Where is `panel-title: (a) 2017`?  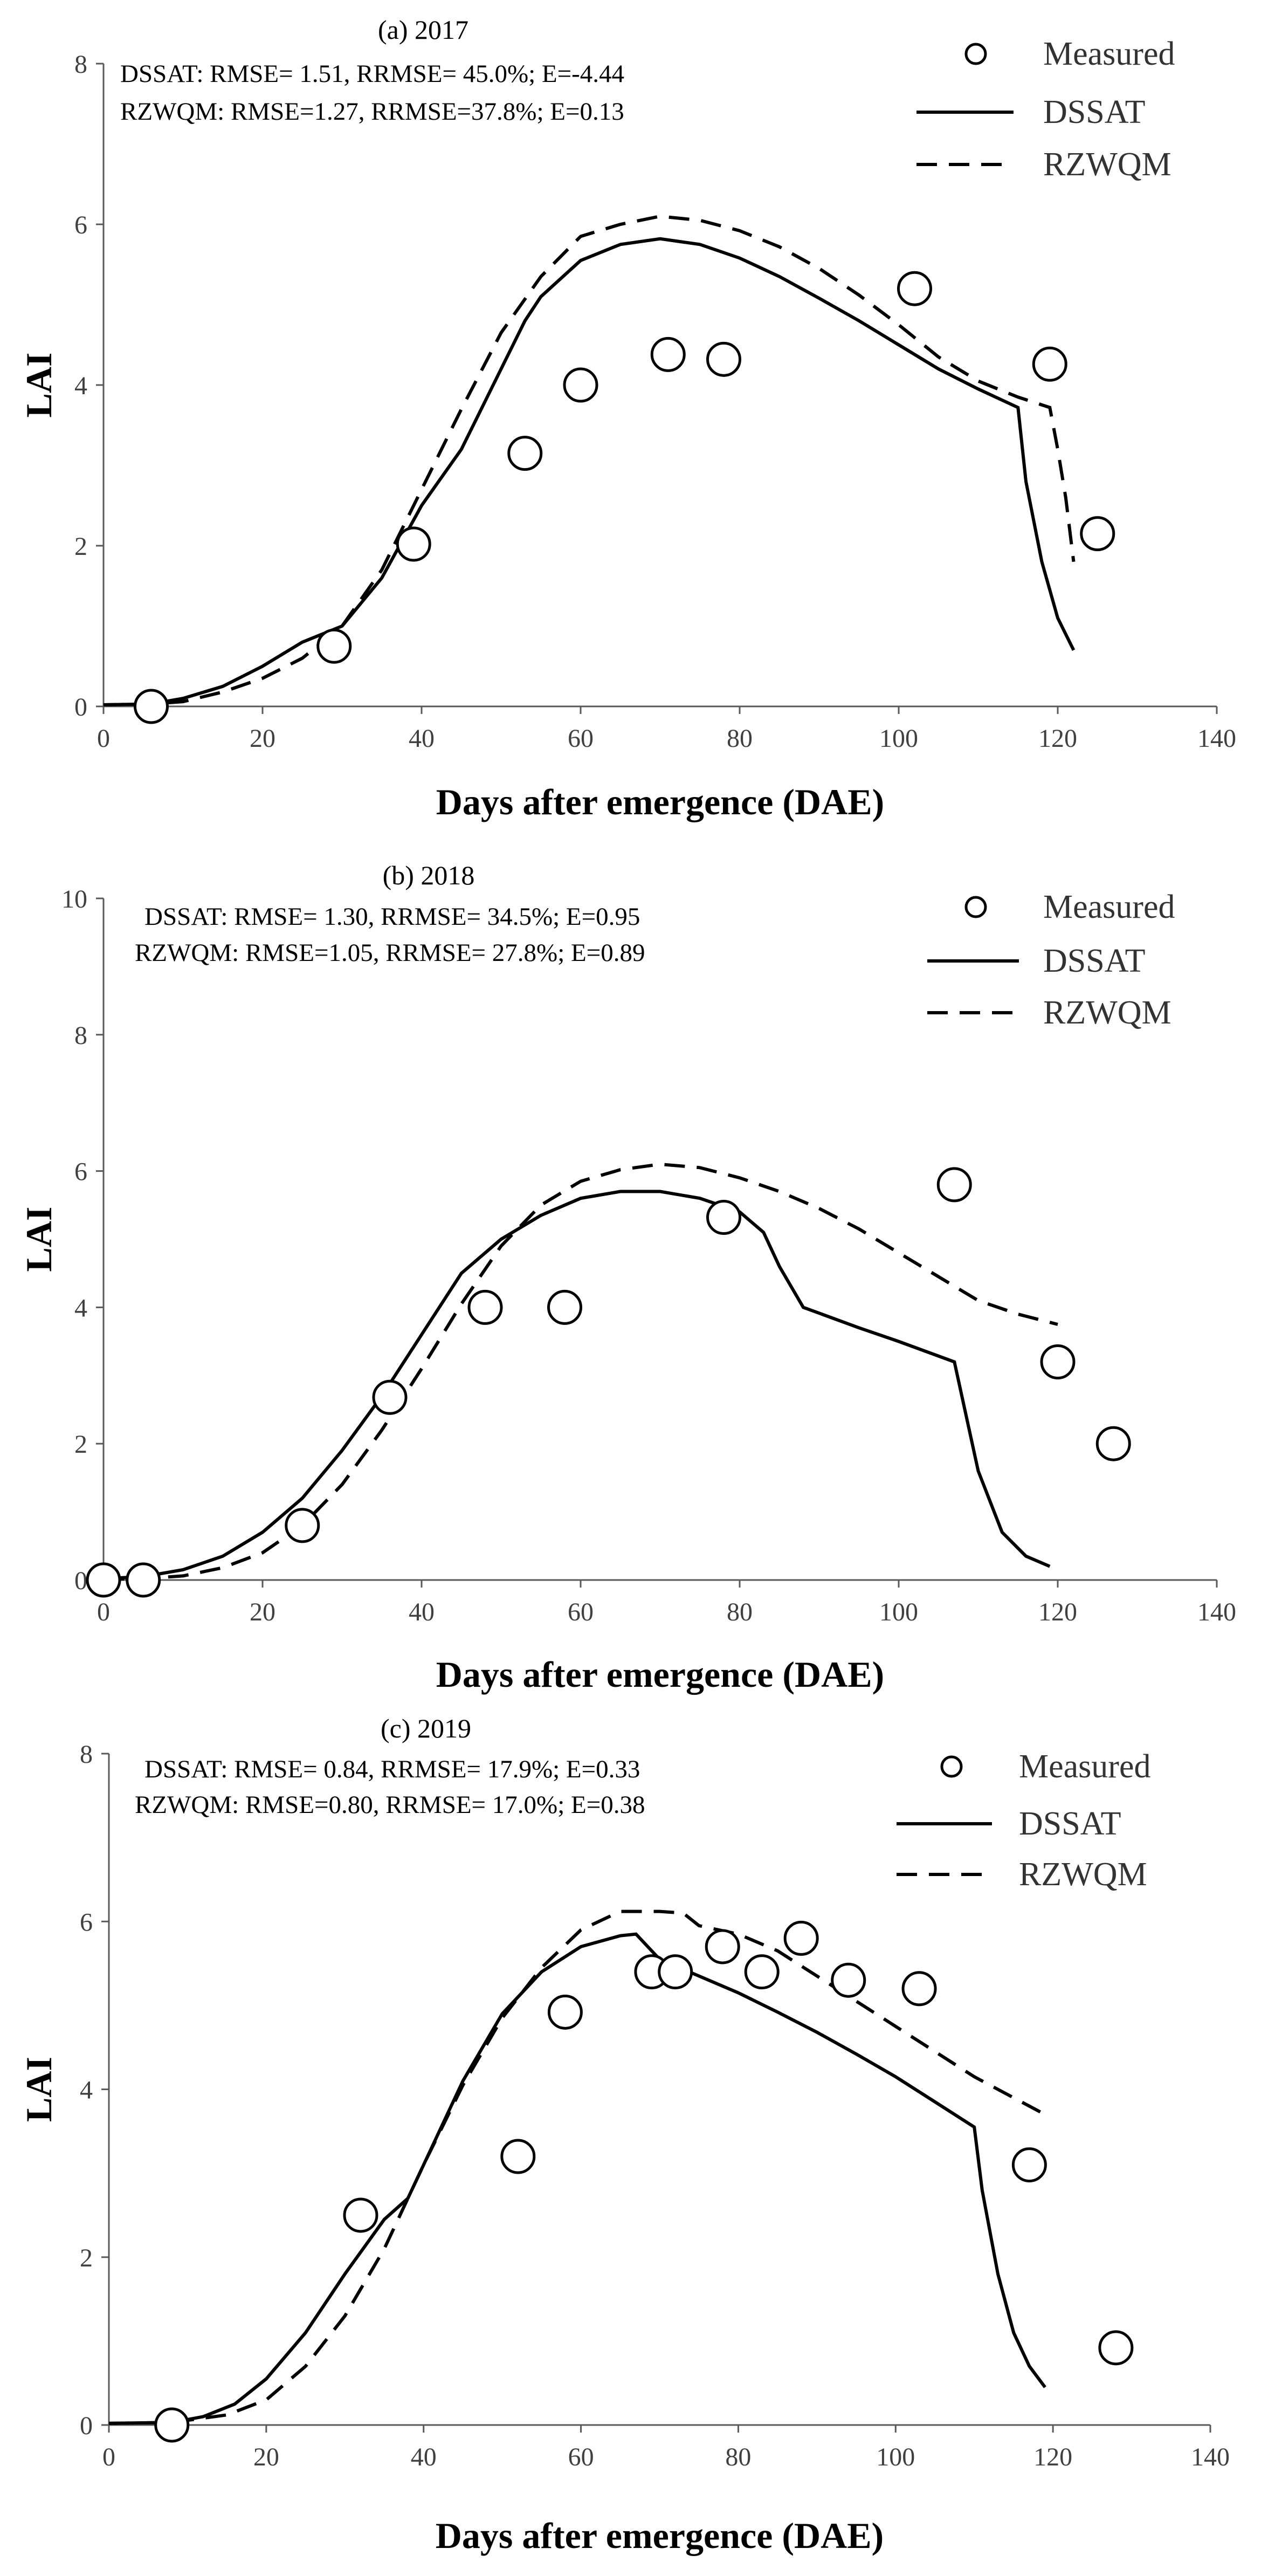
panel-title: (a) 2017 is located at coordinates (423, 30).